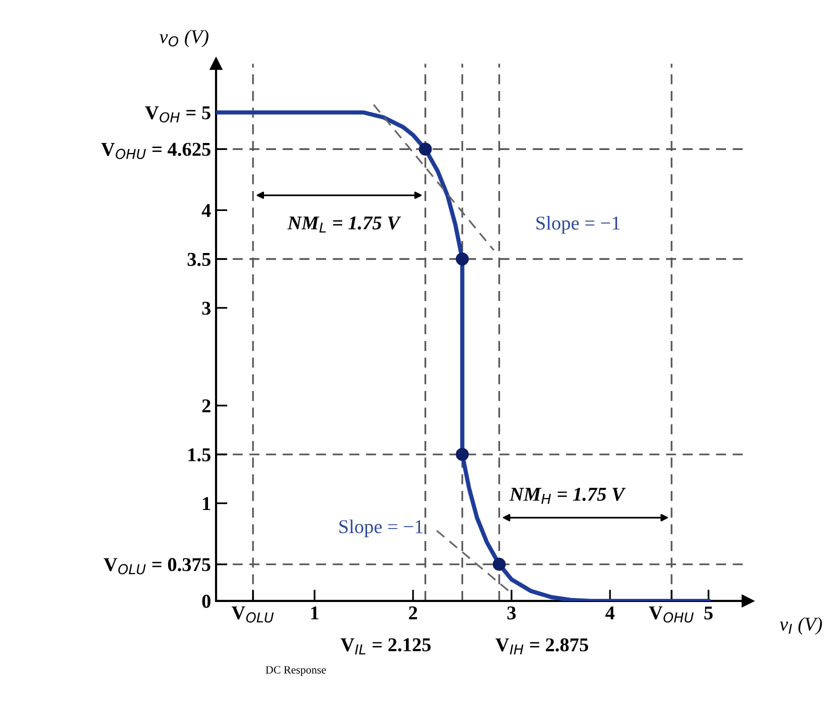 The height and width of the screenshot is (707, 831). Describe the element at coordinates (541, 646) in the screenshot. I see `text: V$_{IH}$ = 2.875` at that location.